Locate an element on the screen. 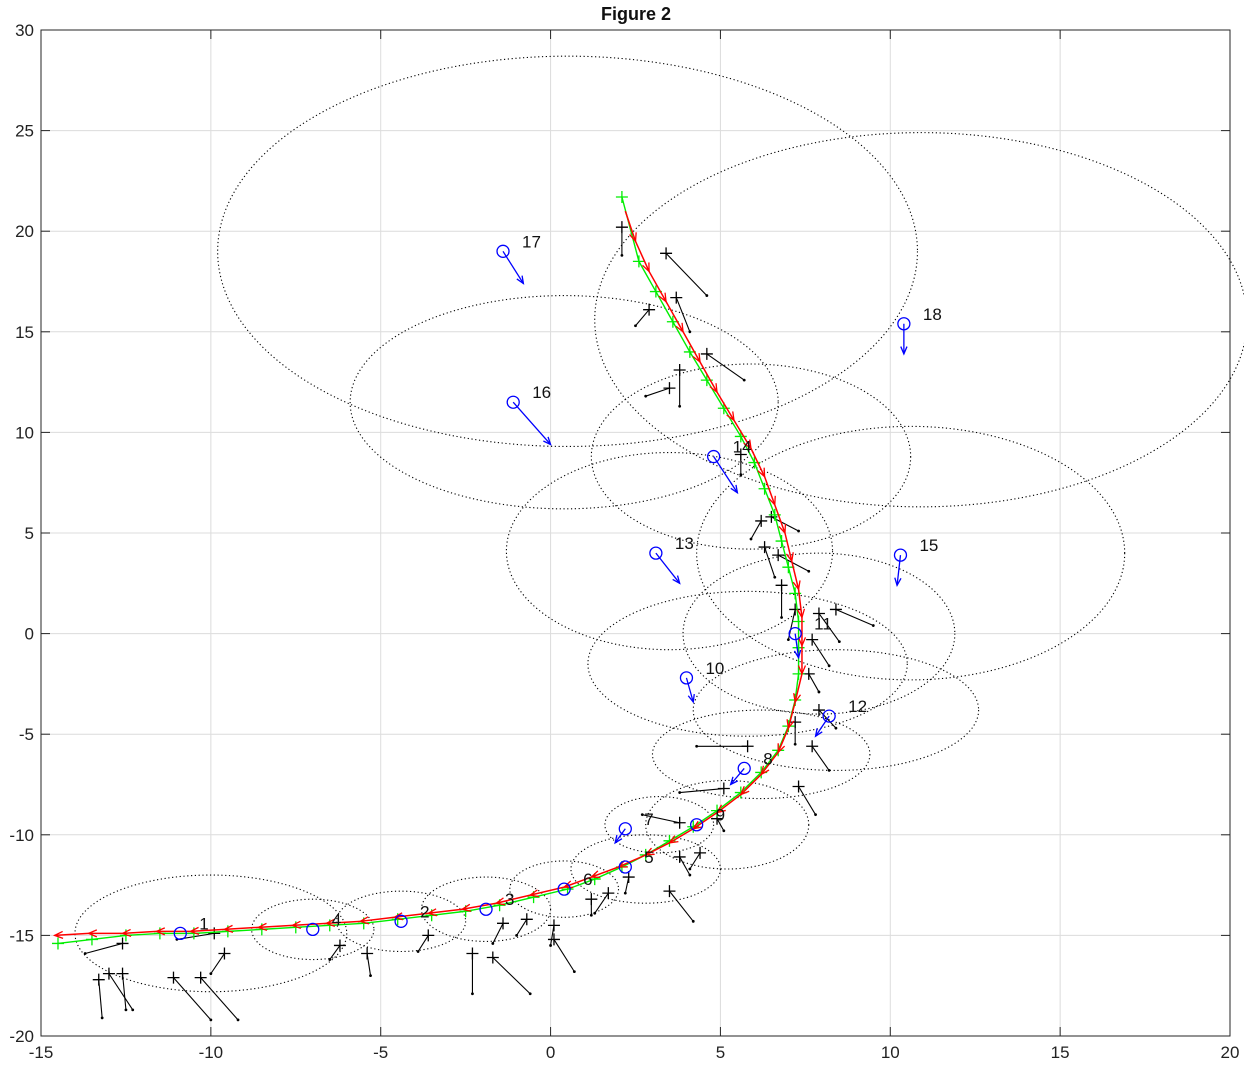 The height and width of the screenshot is (1069, 1244). true-pose-marker is located at coordinates (57, 943).